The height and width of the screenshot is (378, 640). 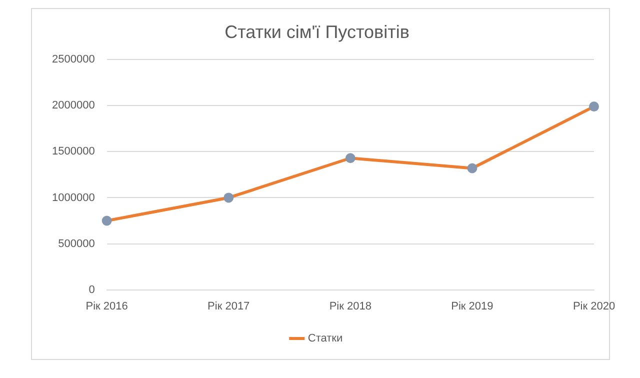 I want to click on chart-title: Статки сім'ї Пустовітів, so click(x=317, y=32).